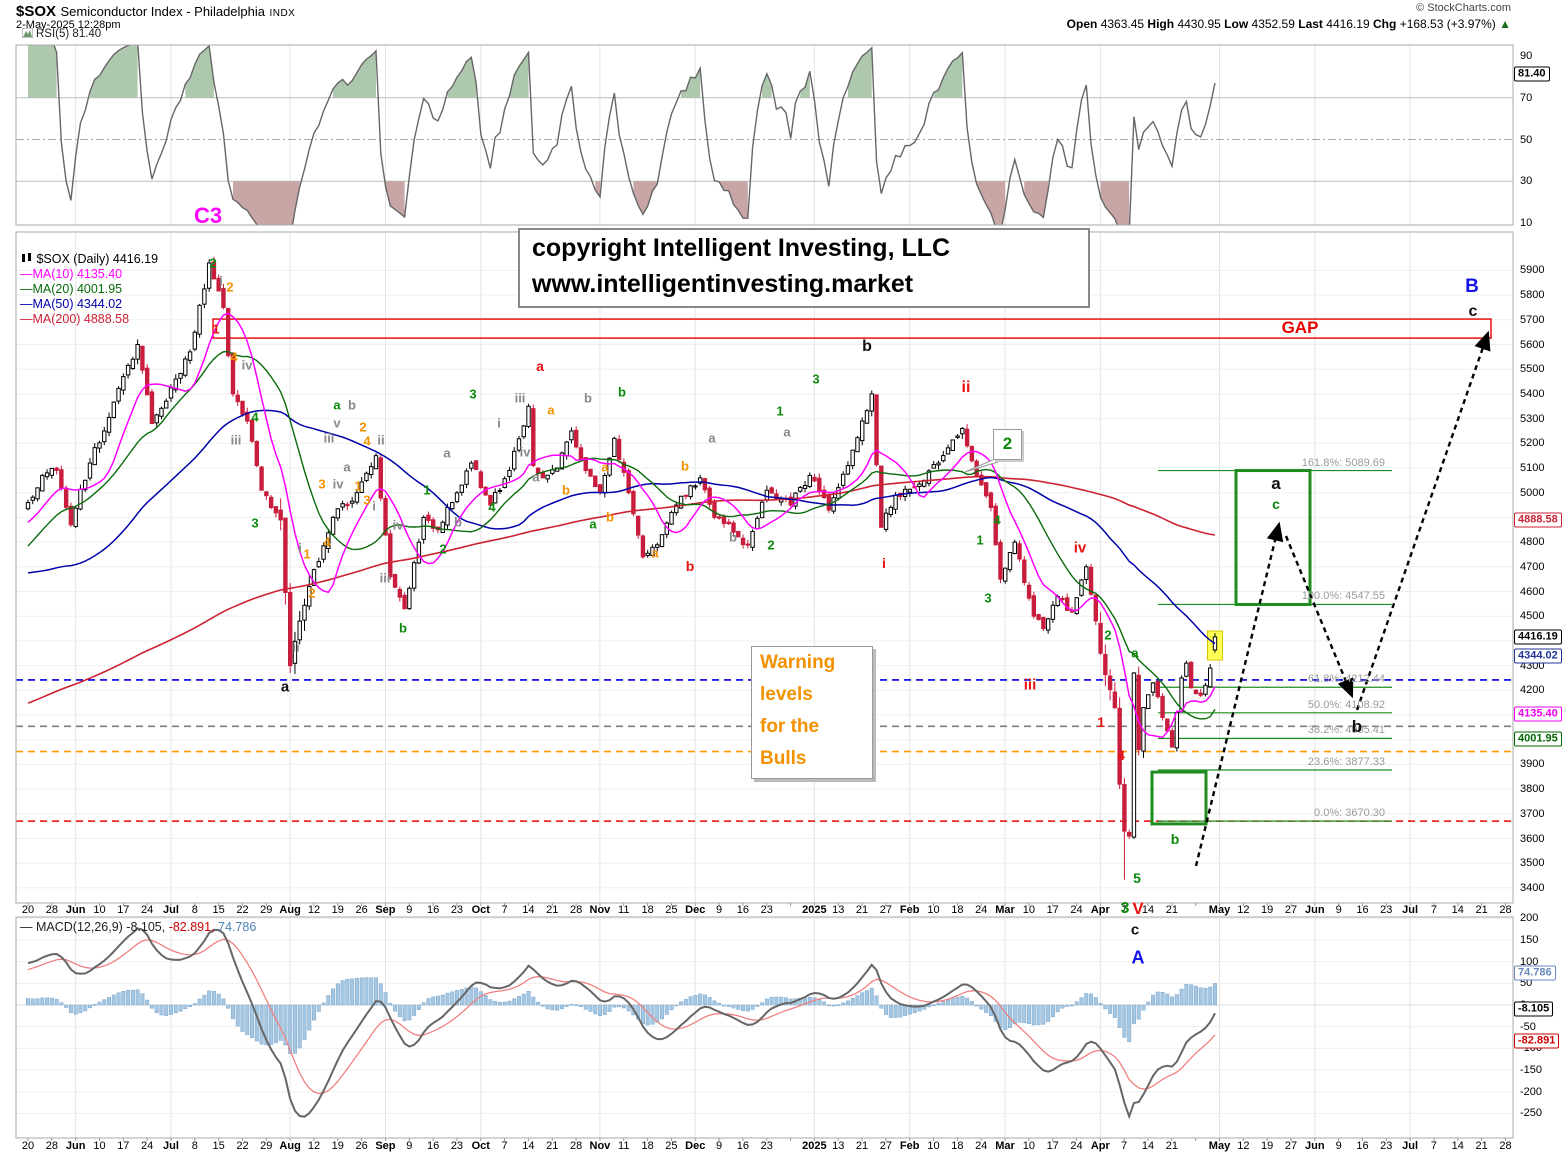 The width and height of the screenshot is (1565, 1157). Describe the element at coordinates (1473, 311) in the screenshot. I see `wave-label: c` at that location.